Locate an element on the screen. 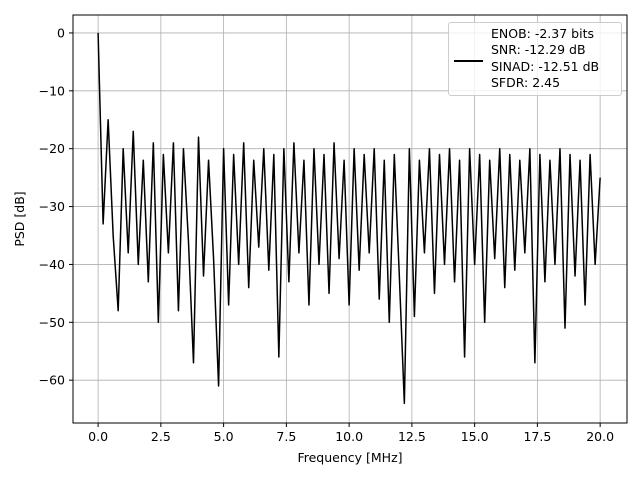 The image size is (640, 480). y-axis-label: PSD [dB] is located at coordinates (19, 218).